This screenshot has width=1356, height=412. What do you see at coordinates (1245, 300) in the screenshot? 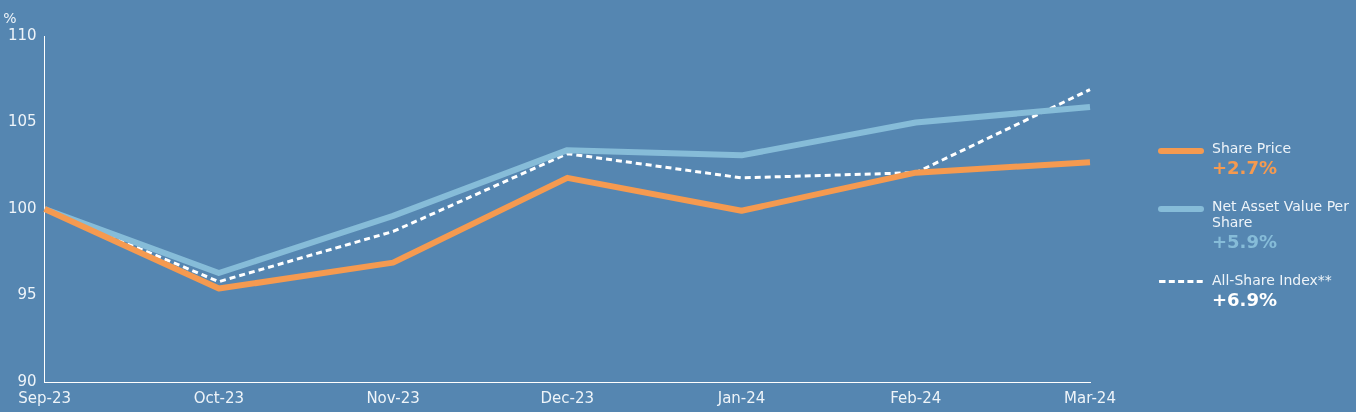
I see `text: +6.9%` at bounding box center [1245, 300].